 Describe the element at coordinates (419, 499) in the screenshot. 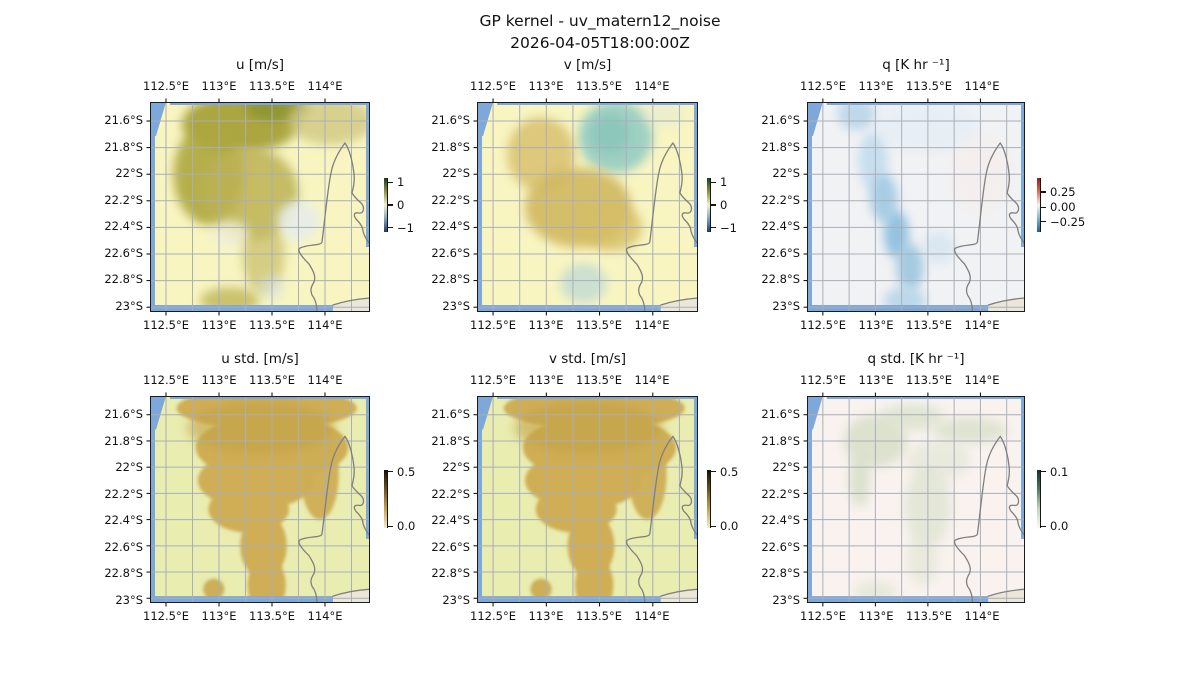

I see `colorbar-u-std: 0.5 0.0` at that location.